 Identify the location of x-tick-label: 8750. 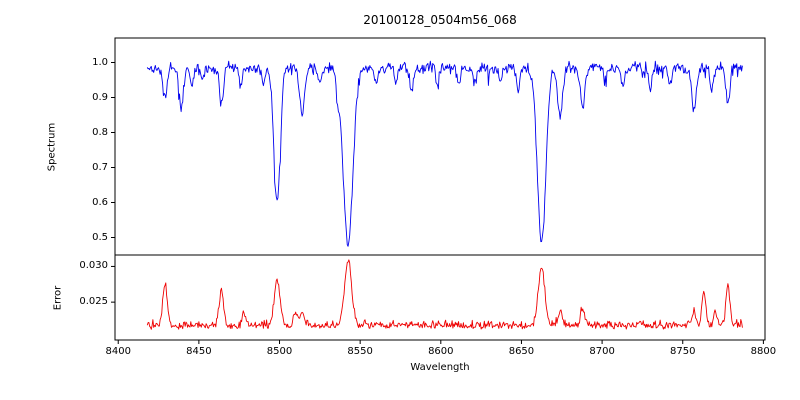
(683, 351).